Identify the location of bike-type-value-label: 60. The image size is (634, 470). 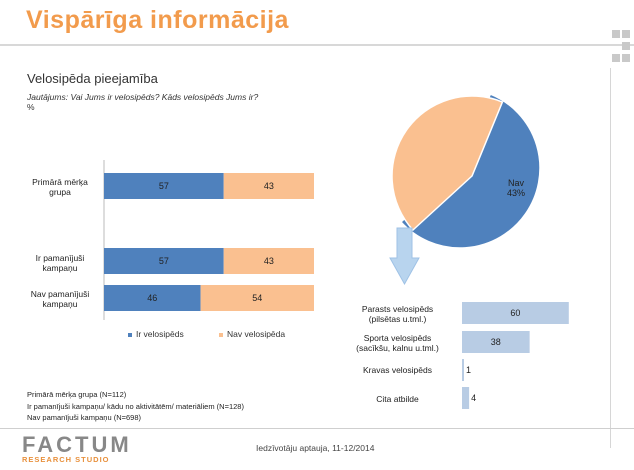
(515, 313).